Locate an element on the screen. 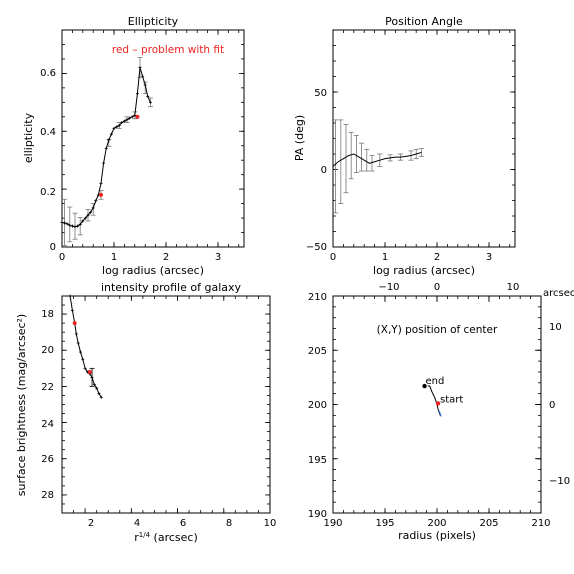  ellipticity-x-tick-label: 3 is located at coordinates (218, 257).